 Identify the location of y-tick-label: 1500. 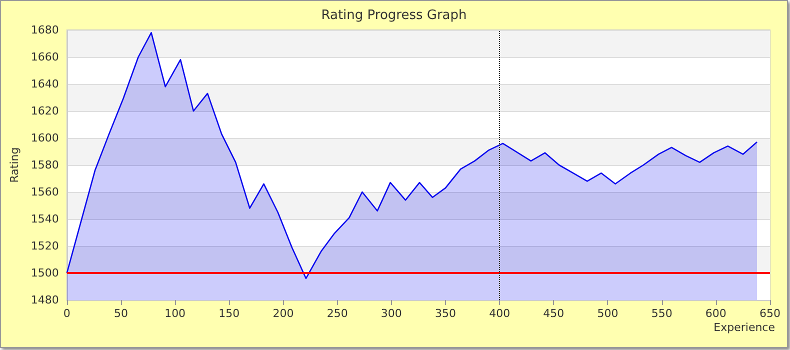
(44, 273).